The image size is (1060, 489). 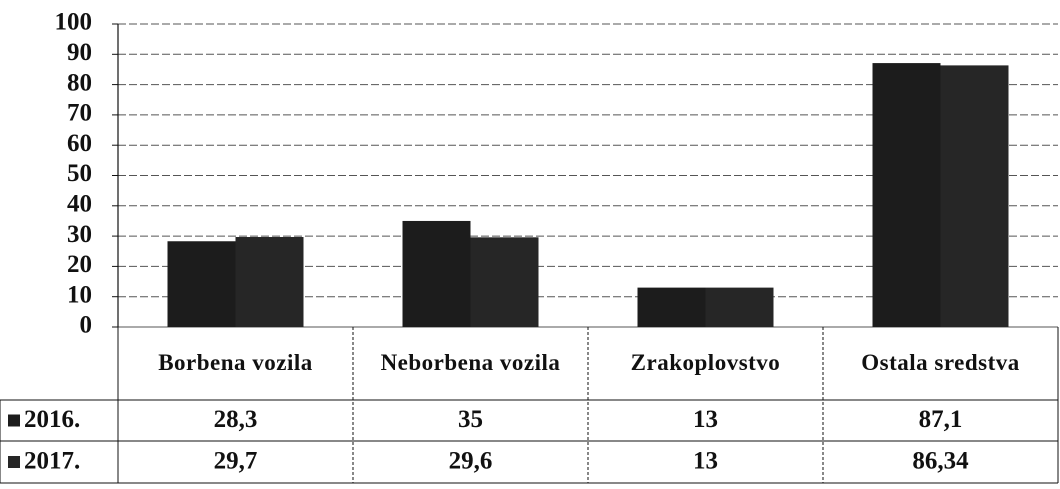 I want to click on category-label: Neborbena vozila, so click(x=470, y=363).